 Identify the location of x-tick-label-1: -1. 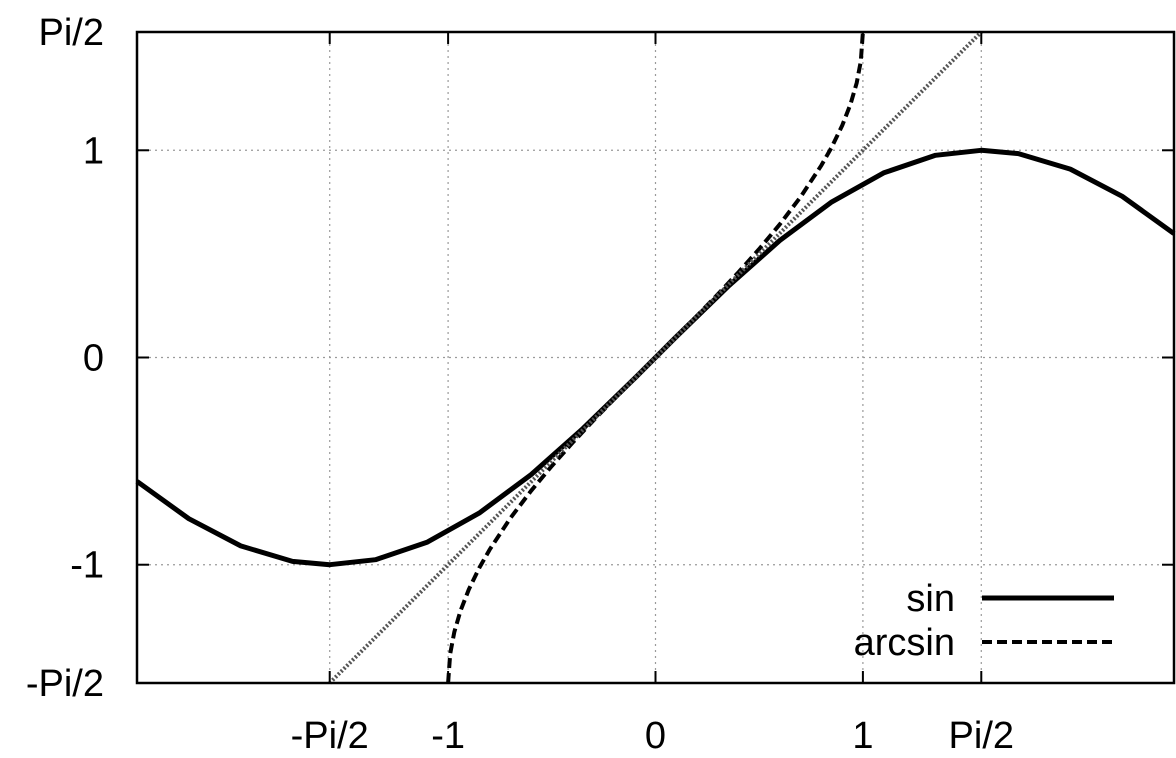
(448, 736).